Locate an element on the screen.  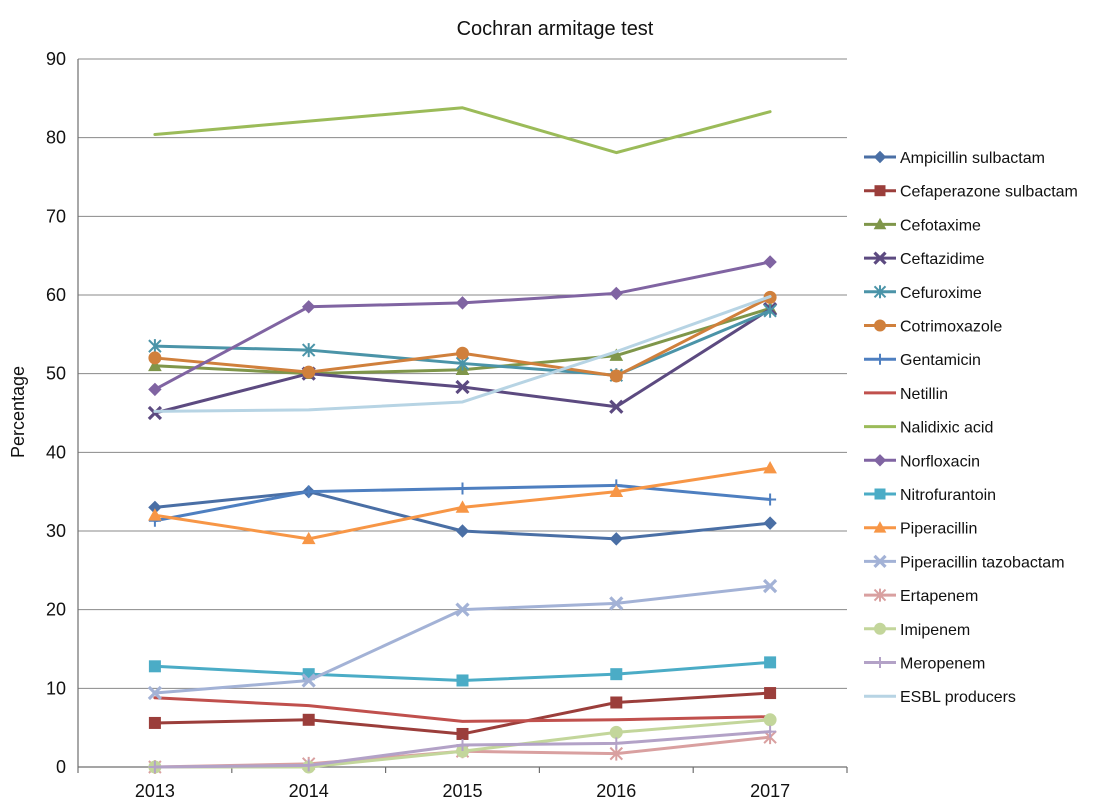
legend-item: Ertapenem is located at coordinates (921, 596).